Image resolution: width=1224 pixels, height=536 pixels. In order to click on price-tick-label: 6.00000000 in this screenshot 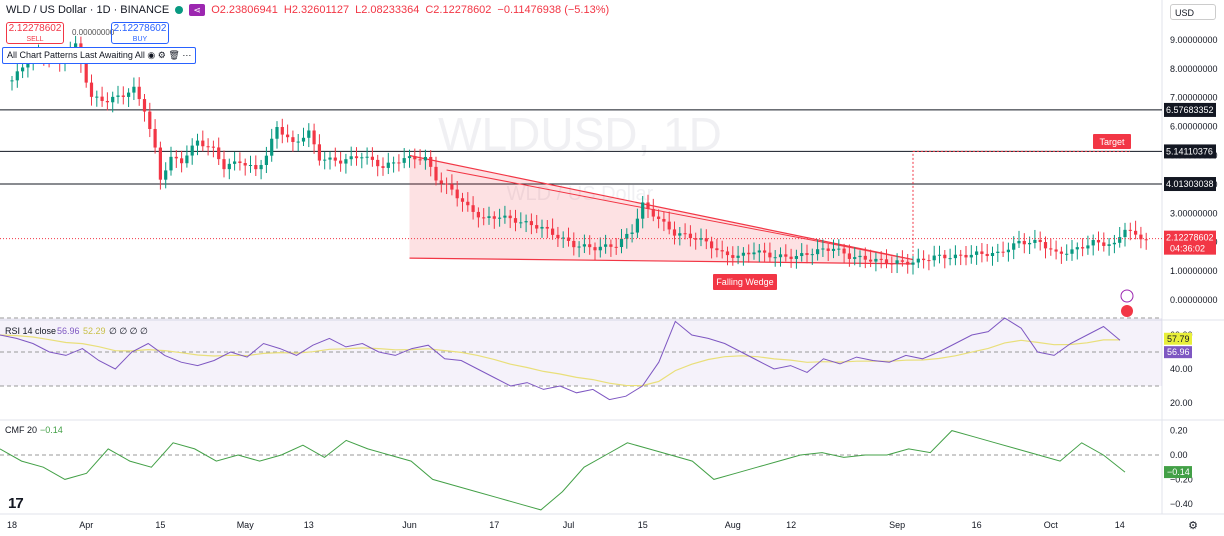, I will do `click(1194, 127)`.